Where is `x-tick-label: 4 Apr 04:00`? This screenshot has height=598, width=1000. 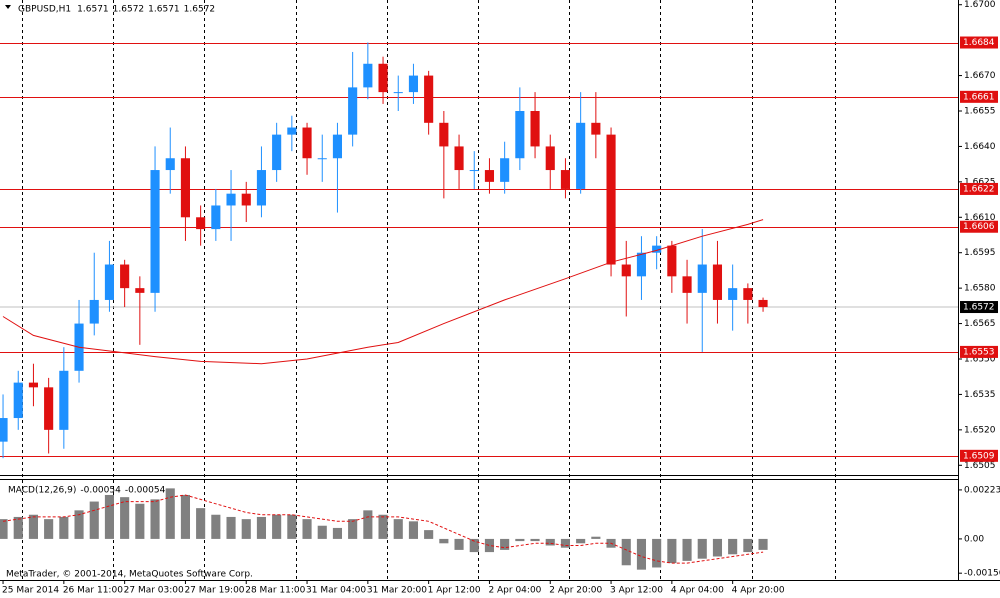
x-tick-label: 4 Apr 04:00 is located at coordinates (697, 591).